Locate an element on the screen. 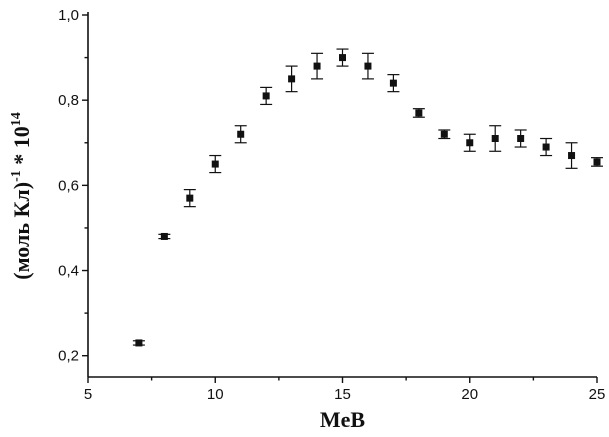 The width and height of the screenshot is (609, 437). x-tick-label: 25 is located at coordinates (597, 394).